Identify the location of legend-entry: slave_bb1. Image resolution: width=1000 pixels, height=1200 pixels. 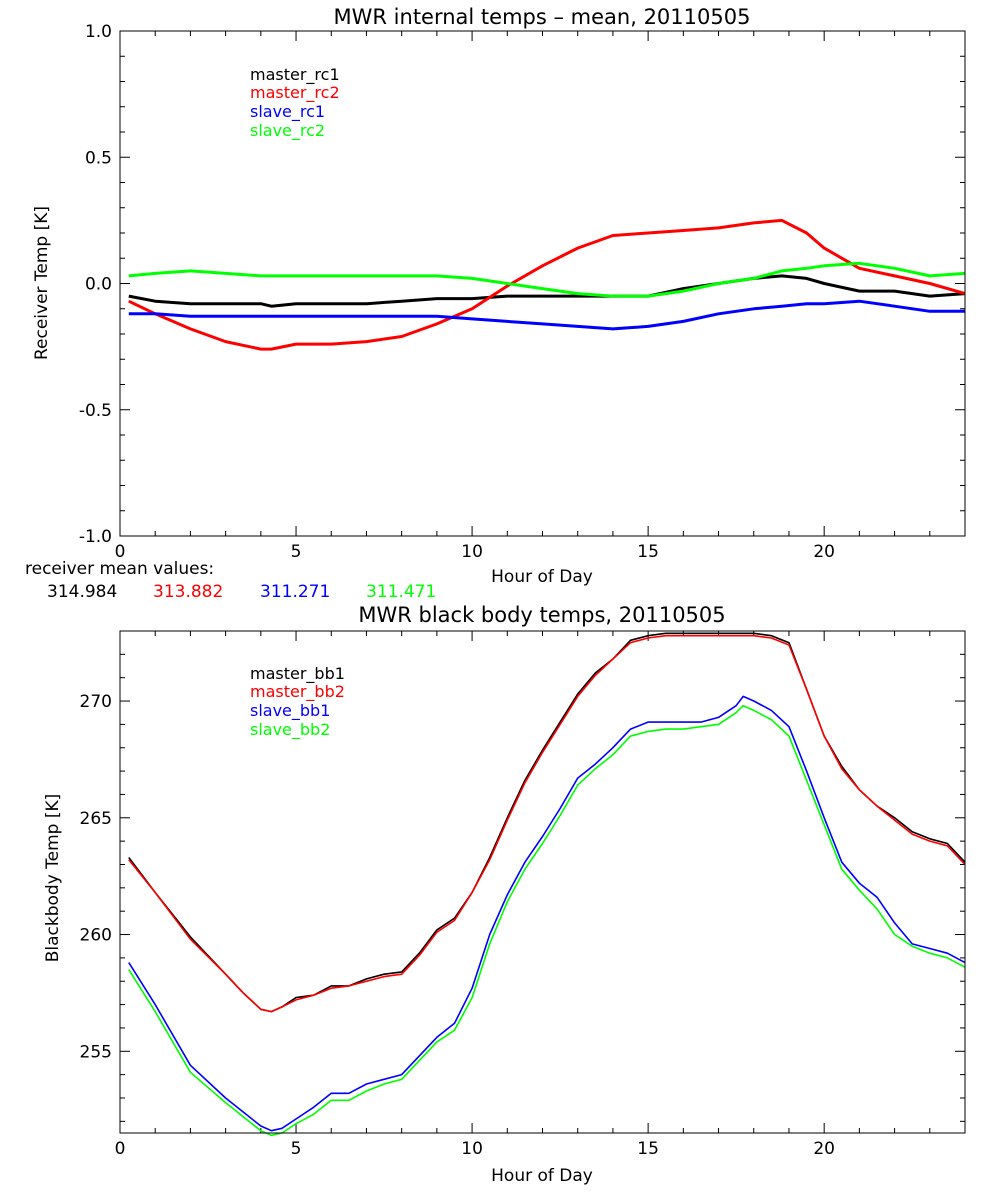
(290, 711).